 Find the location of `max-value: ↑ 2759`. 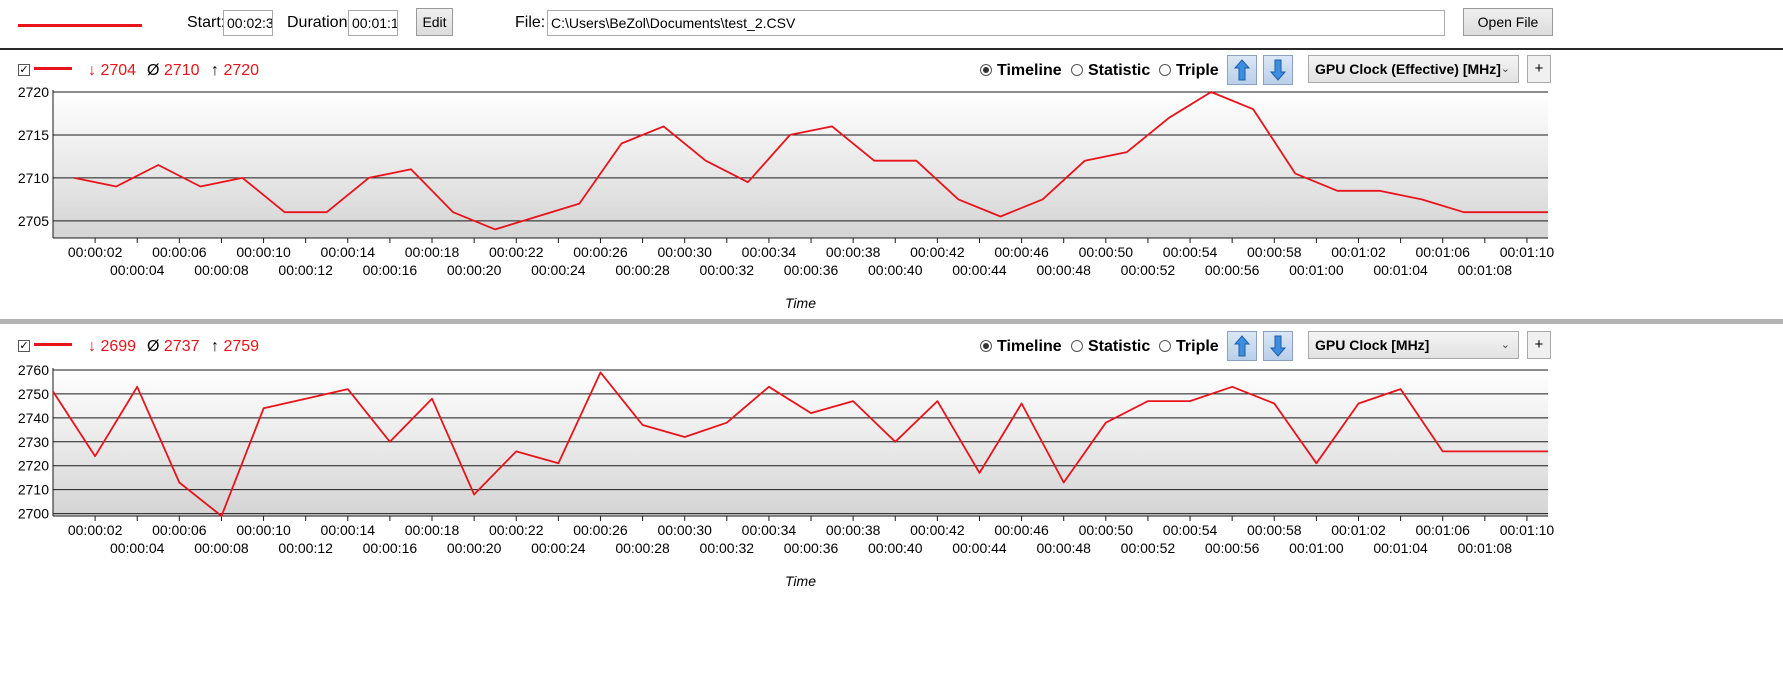

max-value: ↑ 2759 is located at coordinates (235, 346).